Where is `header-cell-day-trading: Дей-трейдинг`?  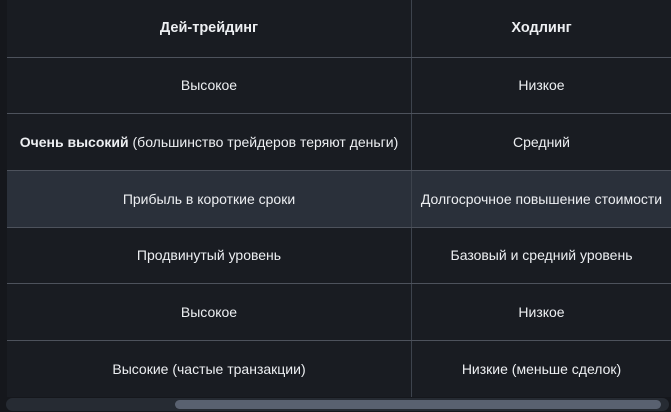 header-cell-day-trading: Дей-трейдинг is located at coordinates (209, 27).